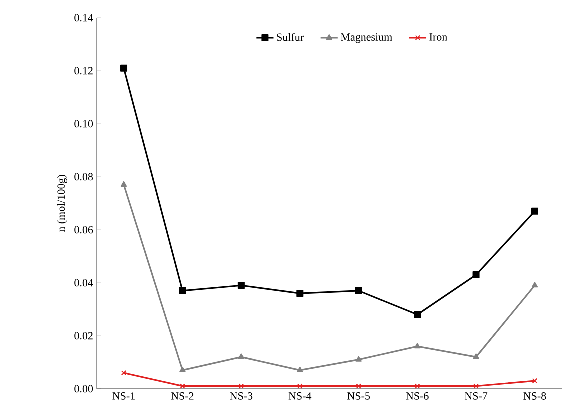 Image resolution: width=571 pixels, height=411 pixels. Describe the element at coordinates (84, 18) in the screenshot. I see `y-tick-label: 0.14` at that location.